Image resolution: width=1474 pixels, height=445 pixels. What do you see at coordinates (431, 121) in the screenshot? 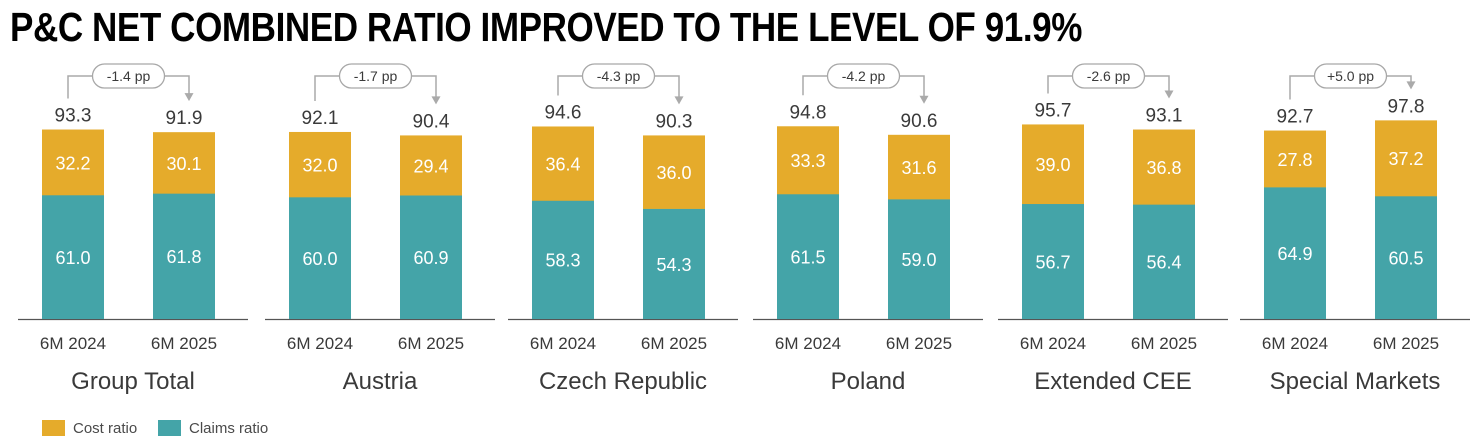
I see `total-value-label: 90.4` at bounding box center [431, 121].